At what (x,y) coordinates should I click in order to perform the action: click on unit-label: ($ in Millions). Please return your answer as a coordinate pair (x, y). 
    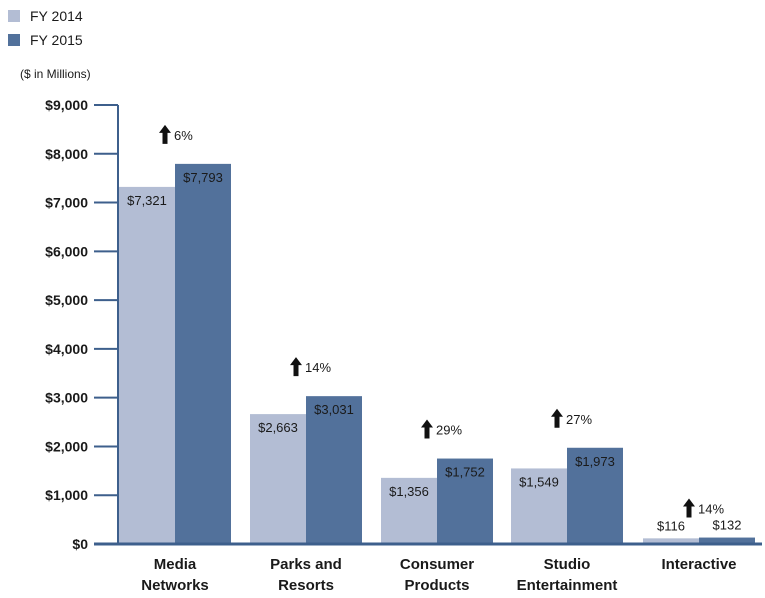
    Looking at the image, I should click on (55, 74).